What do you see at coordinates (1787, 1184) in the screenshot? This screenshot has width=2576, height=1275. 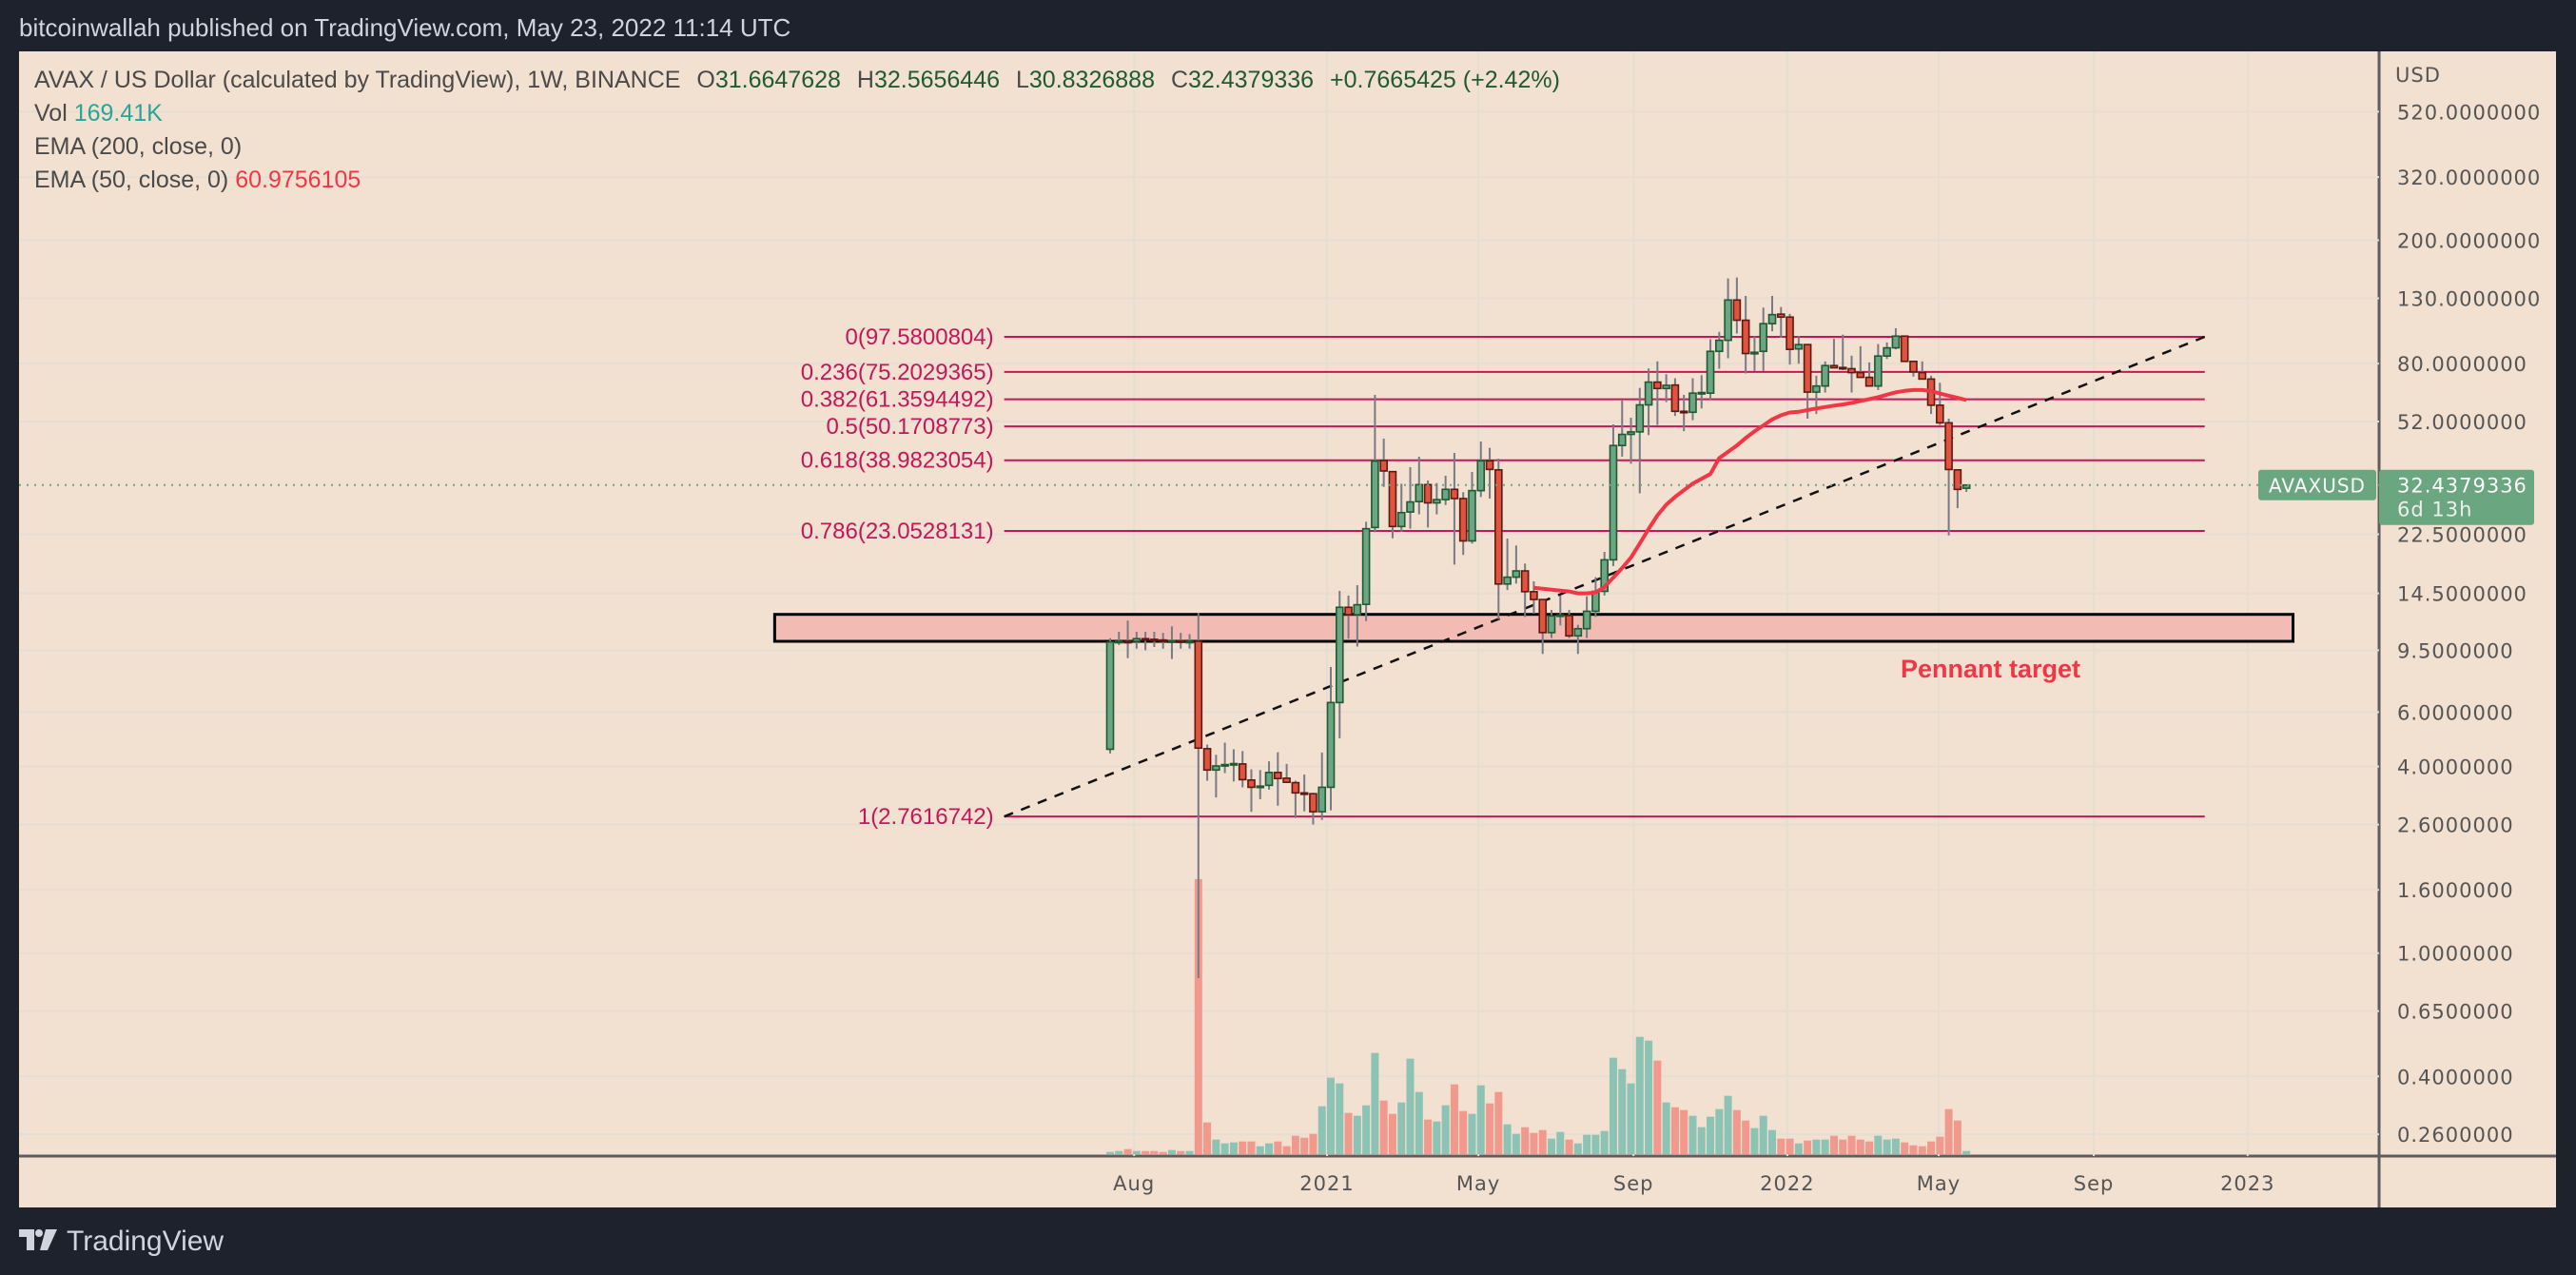 I see `time-tick-label: 2022` at bounding box center [1787, 1184].